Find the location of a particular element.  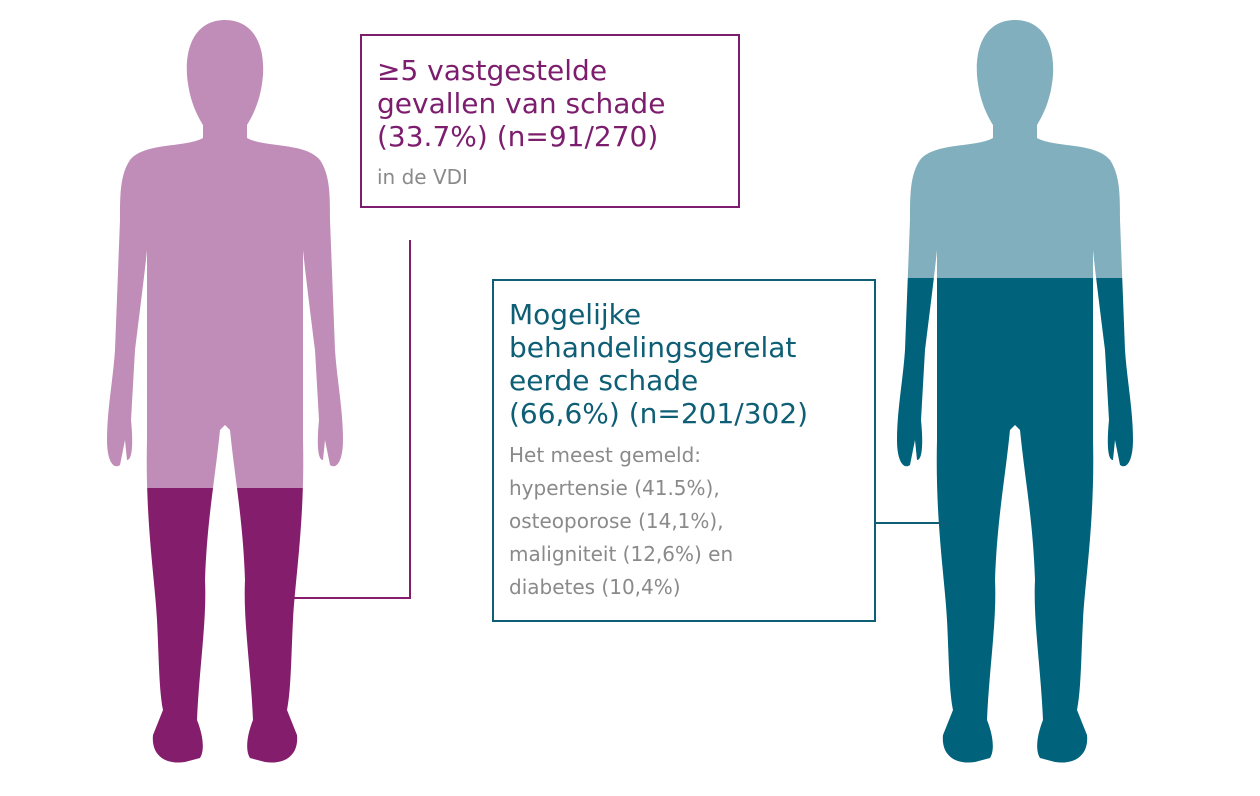

left-connector is located at coordinates (351, 419).